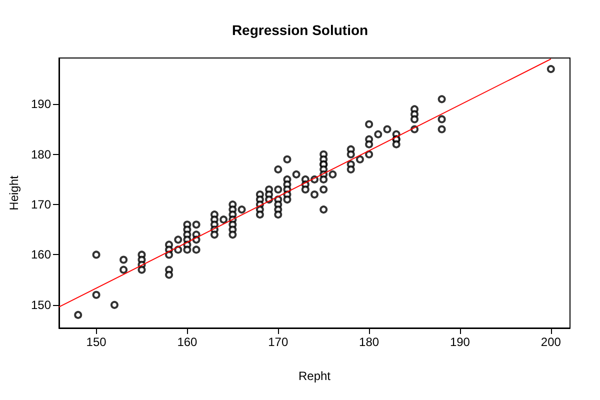 This screenshot has height=400, width=600. I want to click on chart-title: Regression Solution, so click(300, 30).